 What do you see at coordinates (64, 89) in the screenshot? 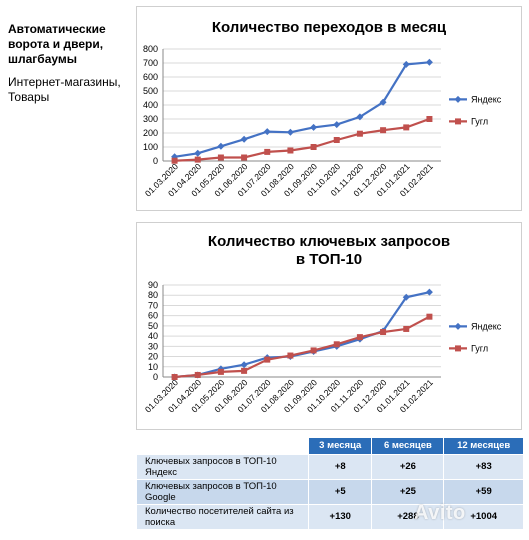
I see `sidebar-subtitle: Интернет-магазины, Товары` at bounding box center [64, 89].